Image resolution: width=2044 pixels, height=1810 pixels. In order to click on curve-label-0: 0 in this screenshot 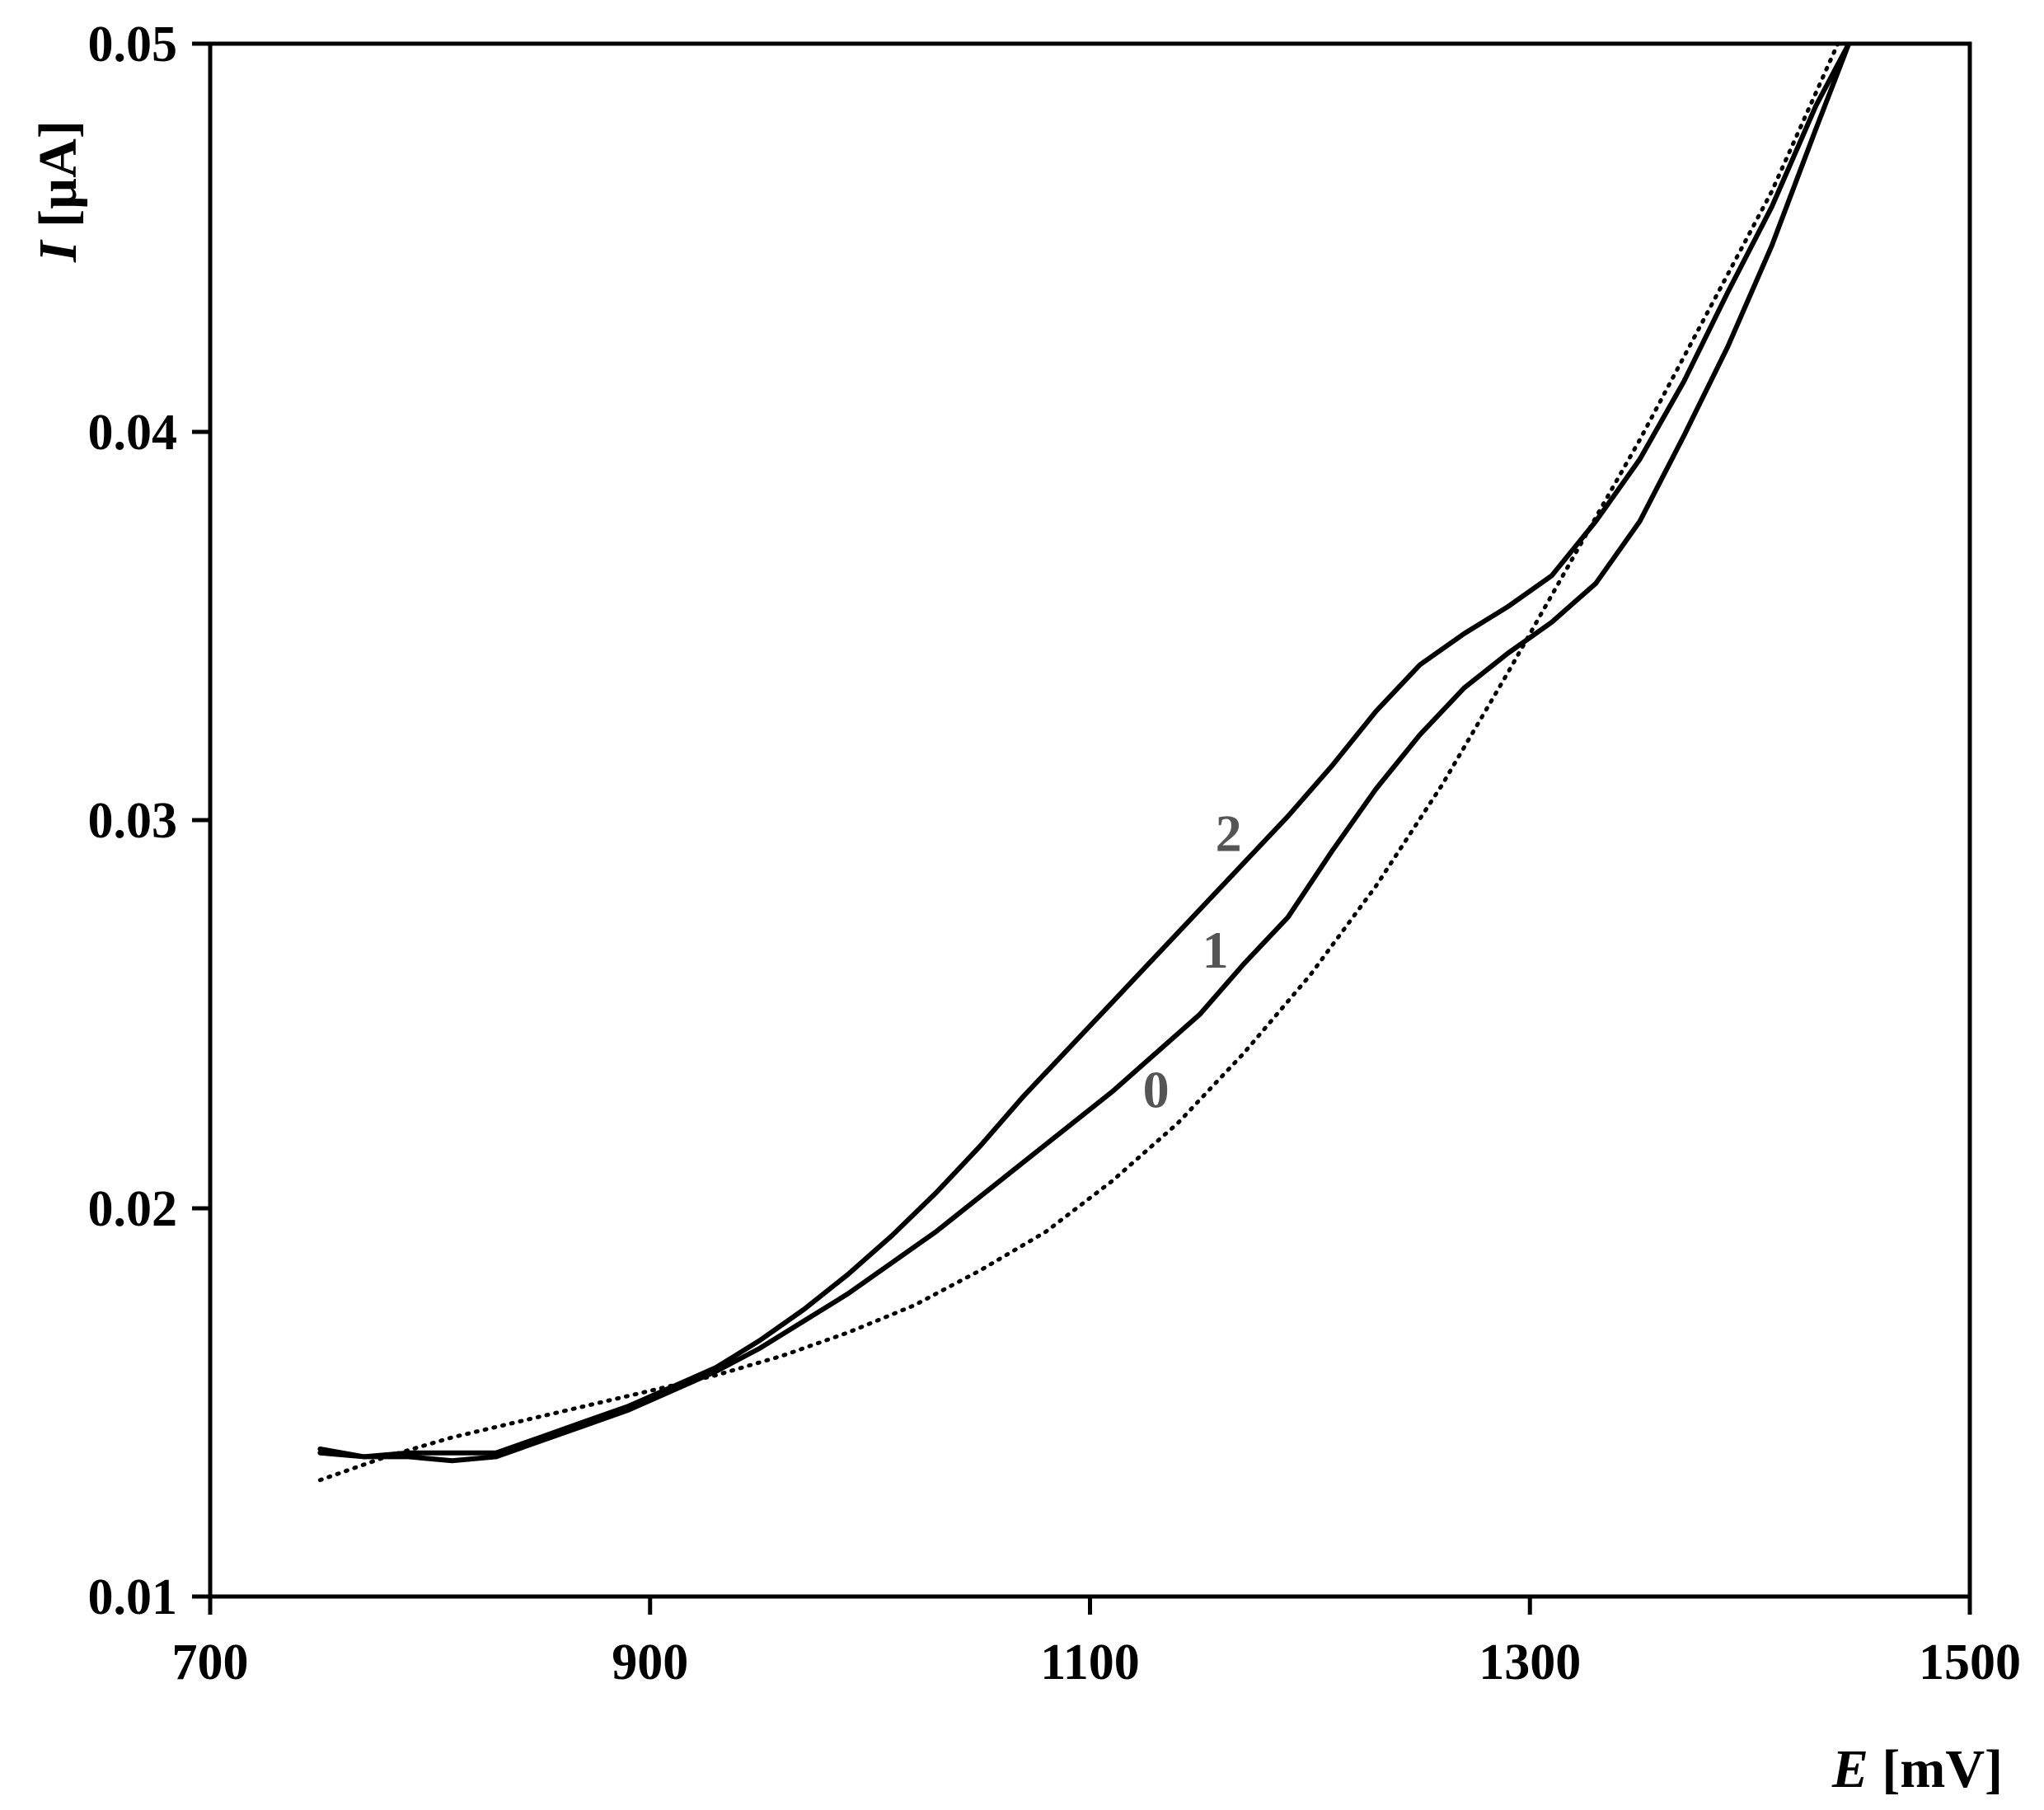, I will do `click(1156, 1090)`.